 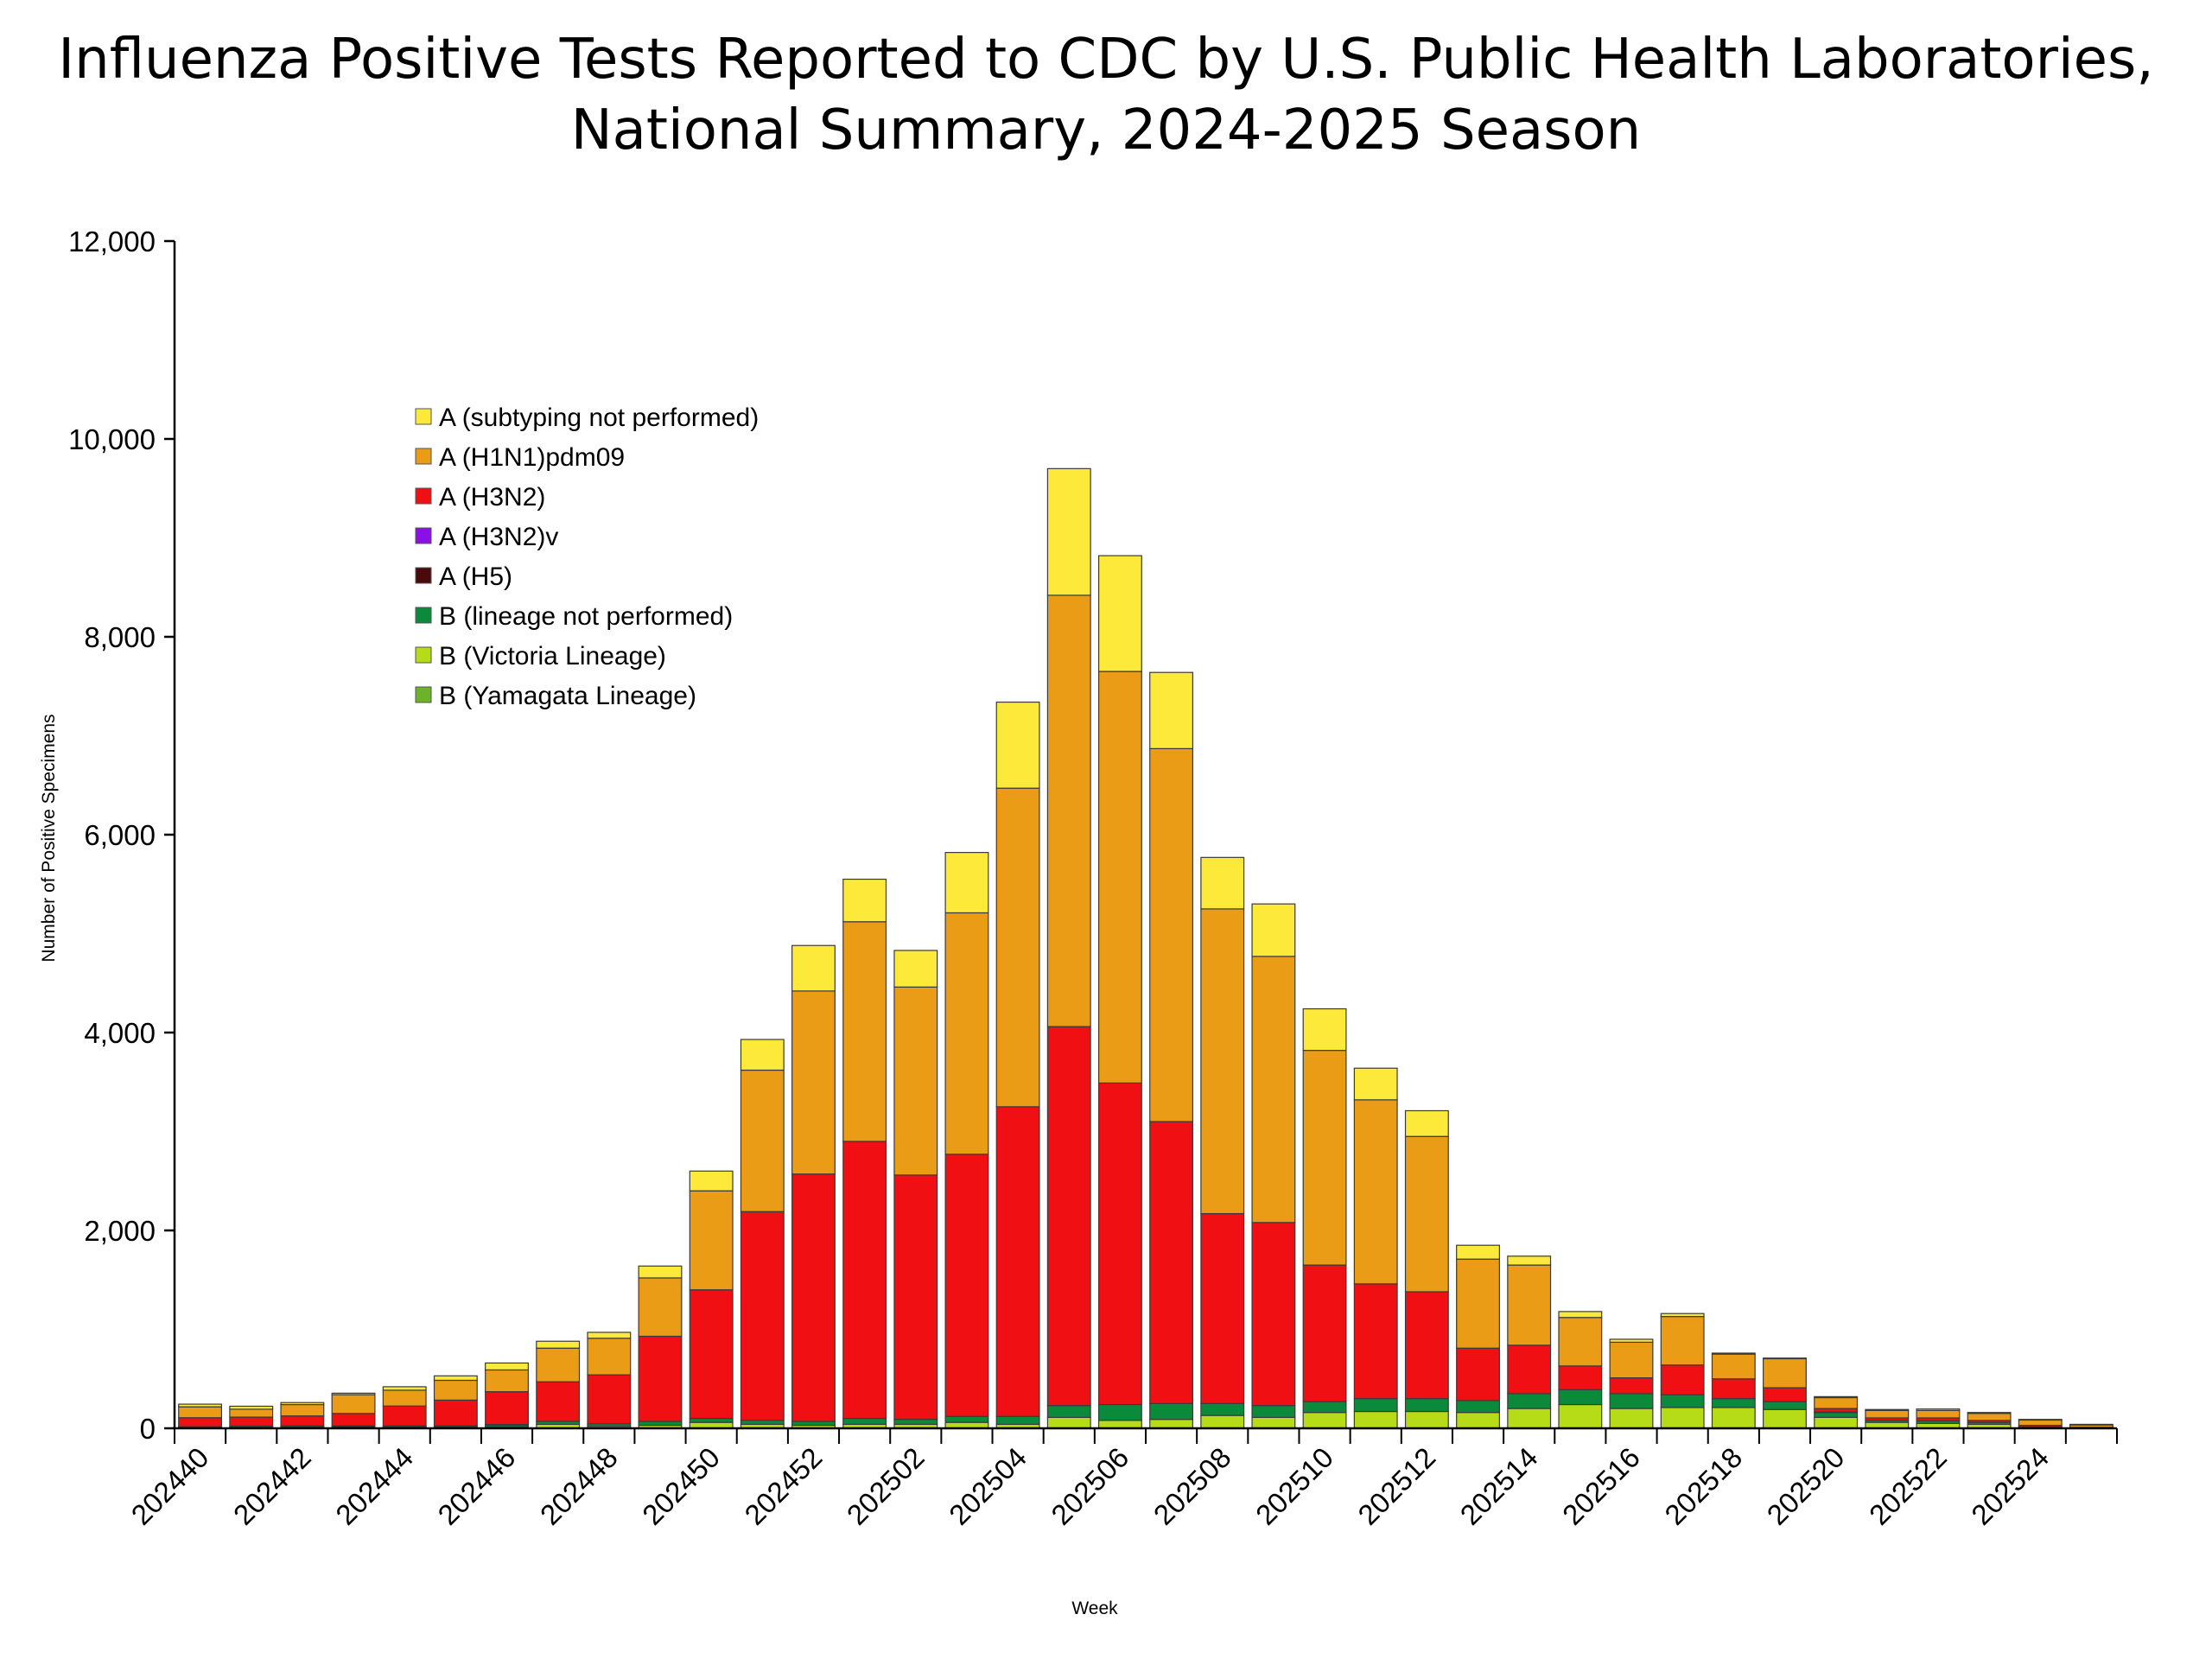 I want to click on x-tick-label: 202510, so click(x=1294, y=1486).